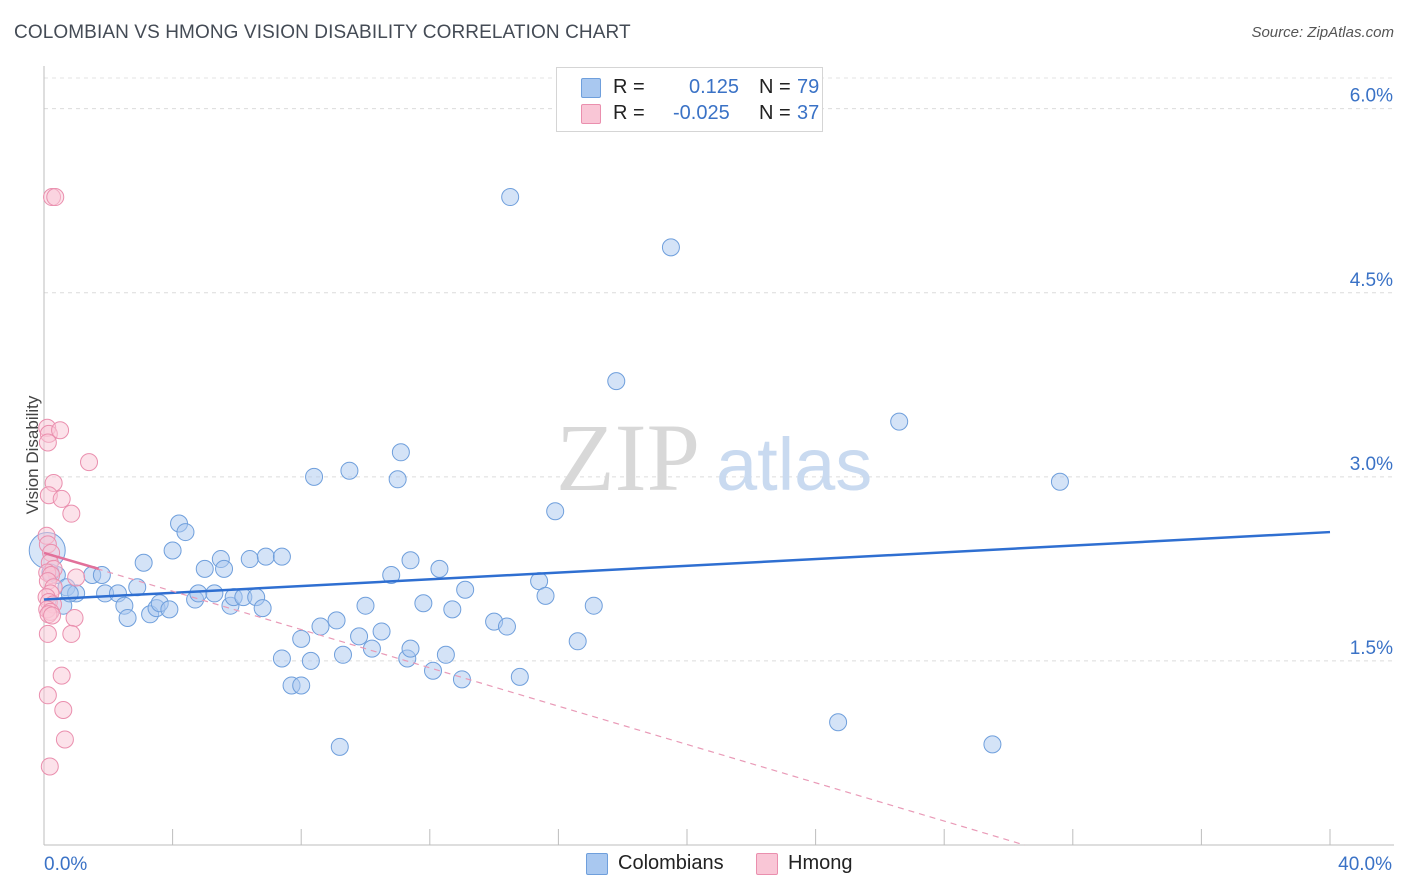  What do you see at coordinates (671, 863) in the screenshot?
I see `legend-label-colombians: Colombians` at bounding box center [671, 863].